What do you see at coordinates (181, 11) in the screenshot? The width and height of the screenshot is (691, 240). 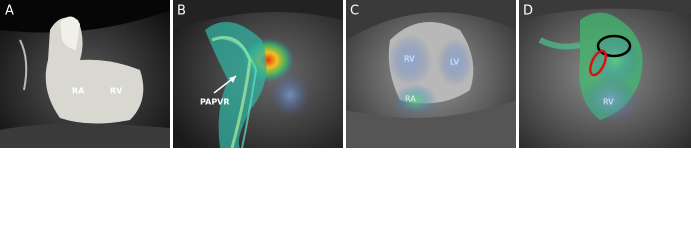 I see `panel-label: B` at bounding box center [181, 11].